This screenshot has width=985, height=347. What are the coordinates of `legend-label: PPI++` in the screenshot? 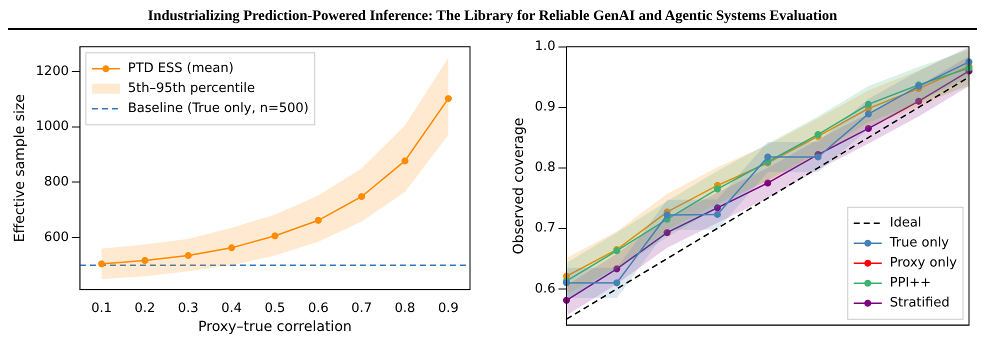 It's located at (911, 283).